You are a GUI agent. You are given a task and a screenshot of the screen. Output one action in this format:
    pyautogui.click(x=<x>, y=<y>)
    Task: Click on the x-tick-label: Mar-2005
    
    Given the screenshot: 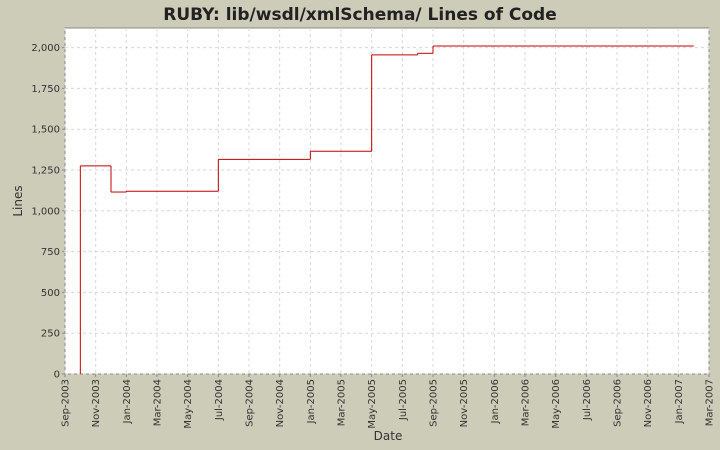 What is the action you would take?
    pyautogui.click(x=342, y=402)
    